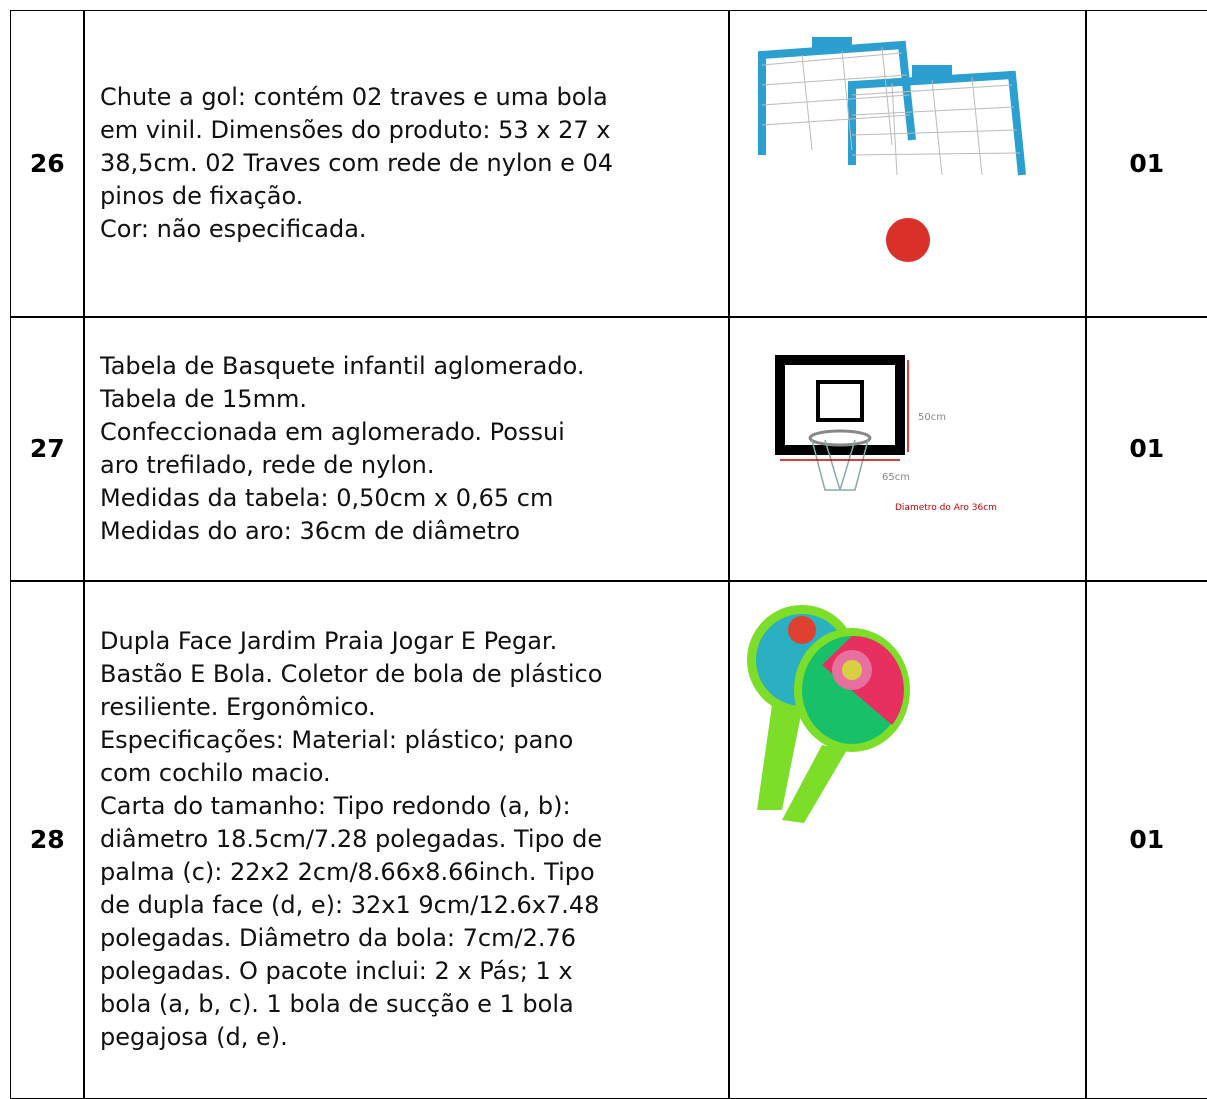  Describe the element at coordinates (329, 640) in the screenshot. I see `description-line: Dupla Face Jardim Praia Jogar E Pegar.` at that location.